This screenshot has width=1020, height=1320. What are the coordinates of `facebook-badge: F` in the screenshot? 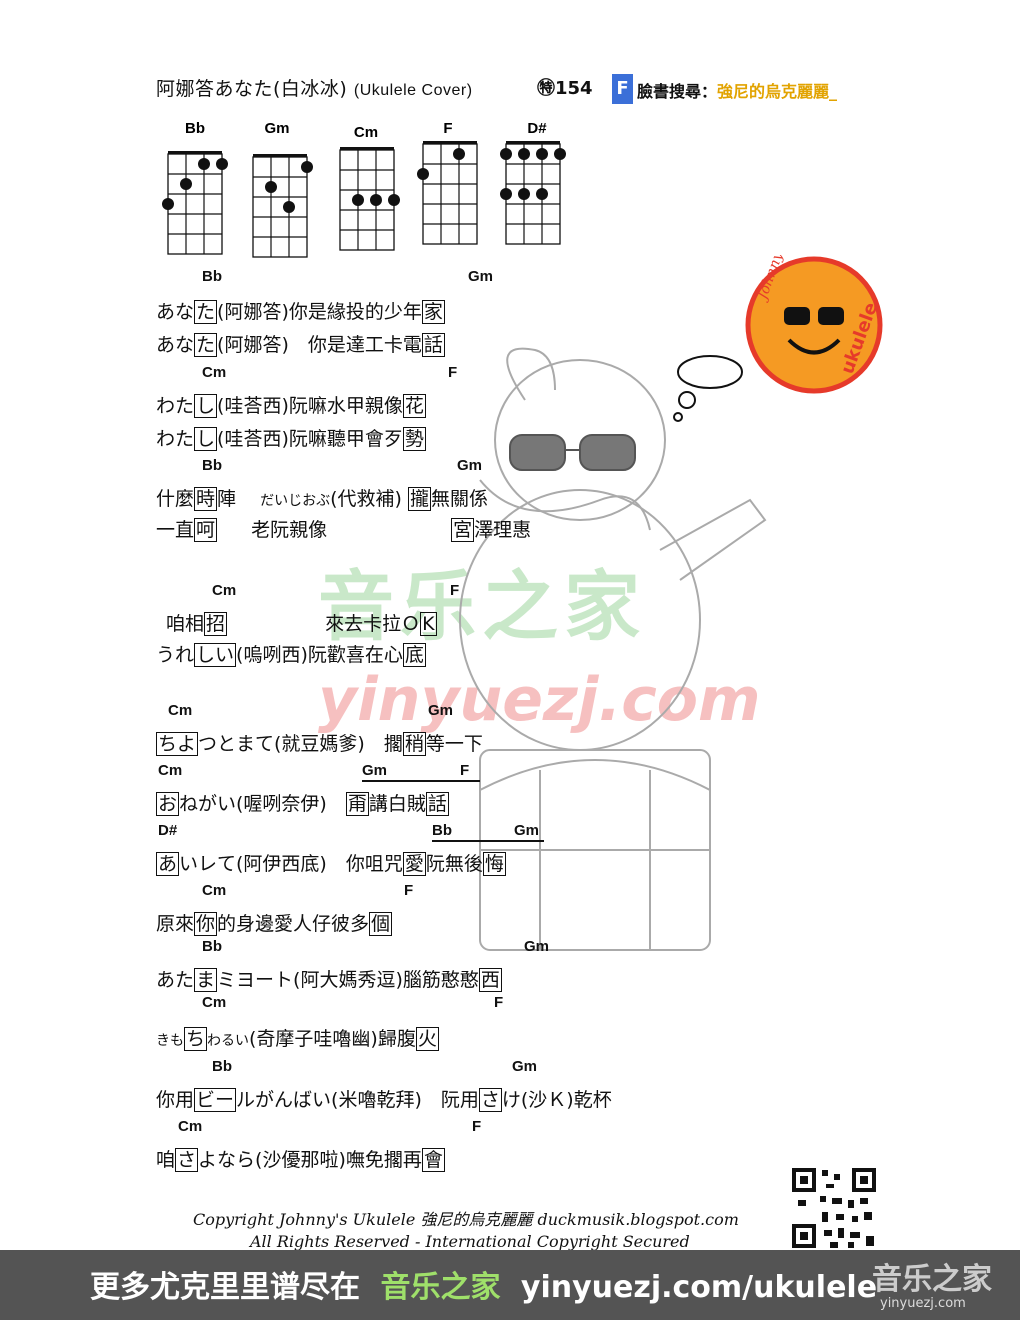 It's located at (622, 89).